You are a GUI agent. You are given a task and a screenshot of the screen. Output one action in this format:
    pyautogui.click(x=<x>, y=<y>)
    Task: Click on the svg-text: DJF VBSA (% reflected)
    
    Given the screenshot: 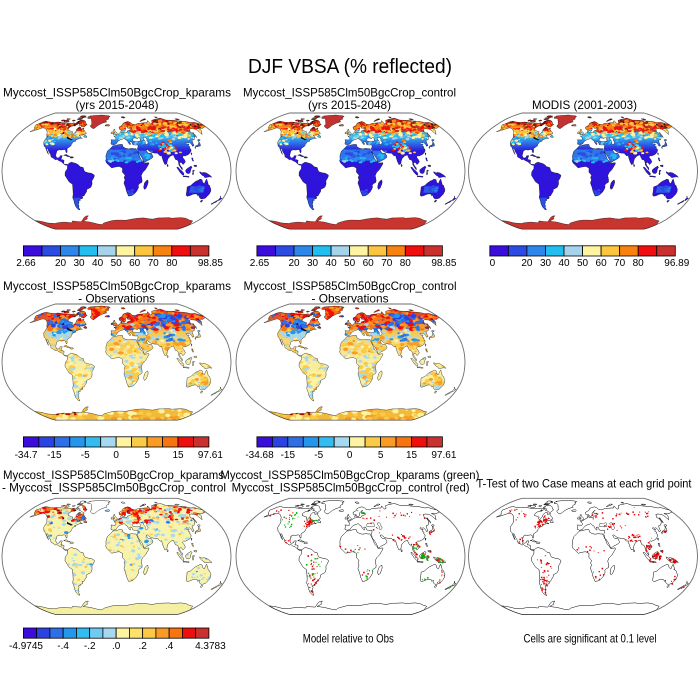 What is the action you would take?
    pyautogui.click(x=350, y=67)
    